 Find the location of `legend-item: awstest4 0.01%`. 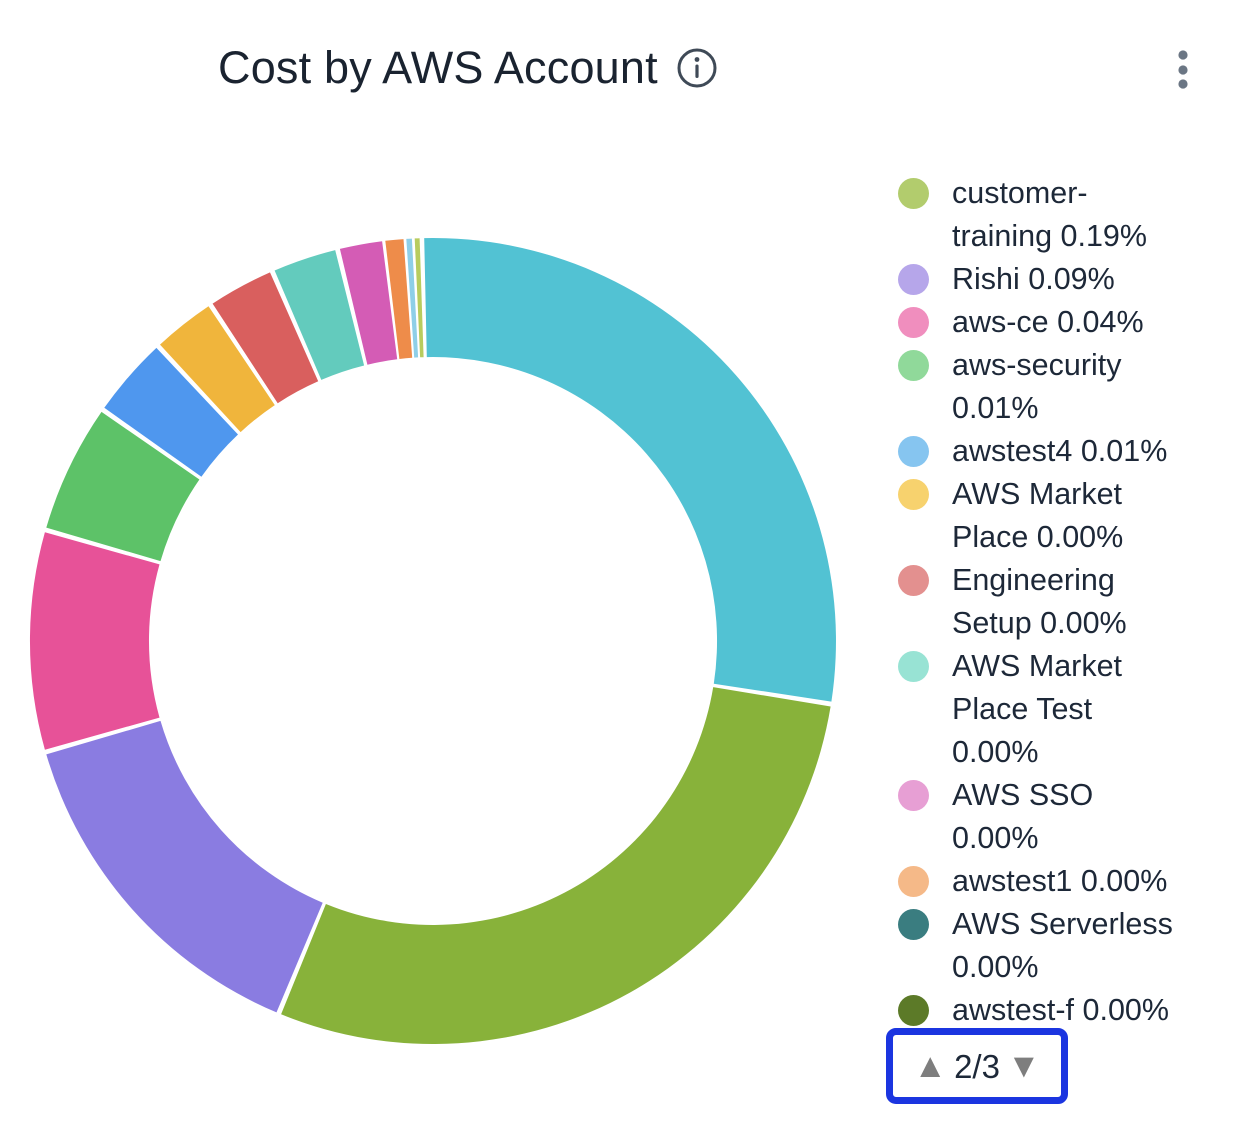

legend-item: awstest4 0.01% is located at coordinates (1056, 451).